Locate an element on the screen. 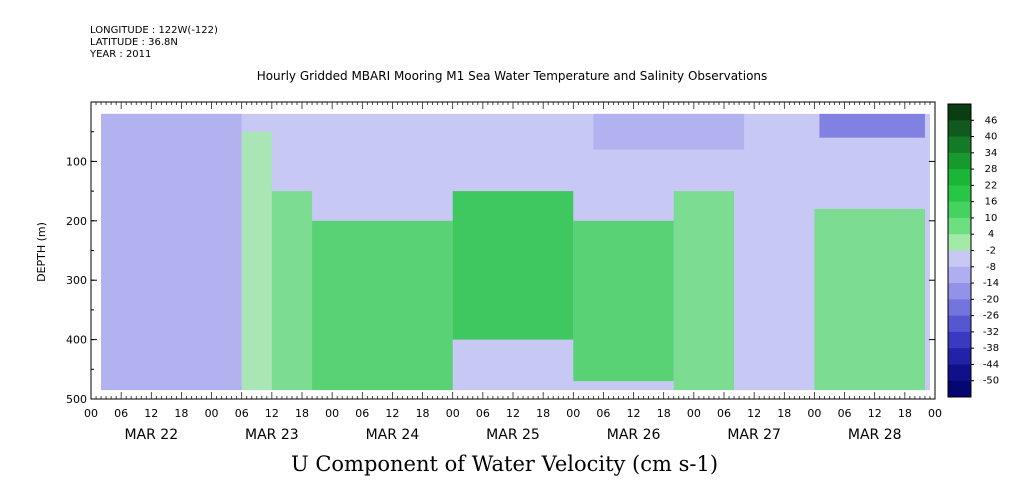 The image size is (1009, 504). colorbar-label: 34 is located at coordinates (991, 153).